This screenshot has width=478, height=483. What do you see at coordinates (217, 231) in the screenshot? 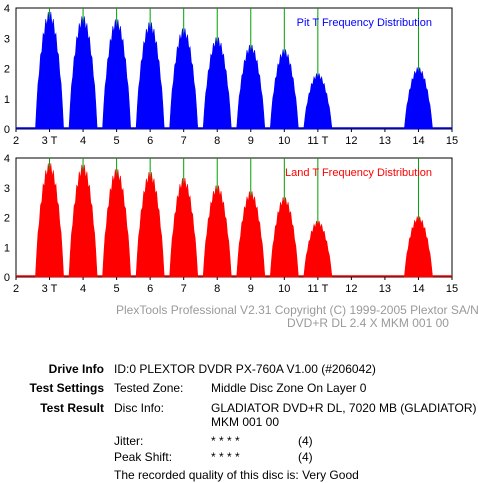
I see `land-peak-t8` at bounding box center [217, 231].